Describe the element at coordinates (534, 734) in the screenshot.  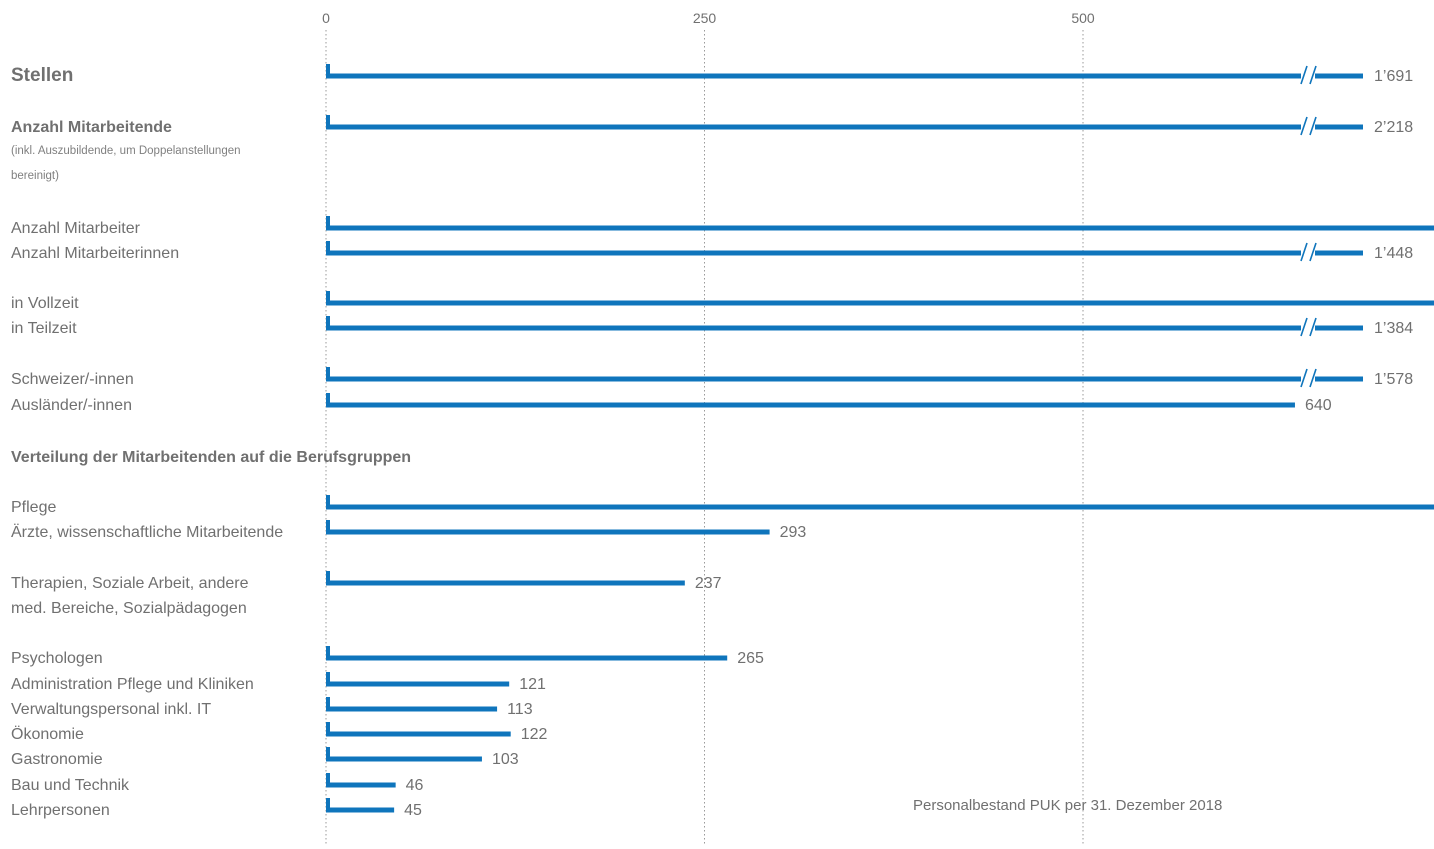
I see `data-label: 122` at that location.